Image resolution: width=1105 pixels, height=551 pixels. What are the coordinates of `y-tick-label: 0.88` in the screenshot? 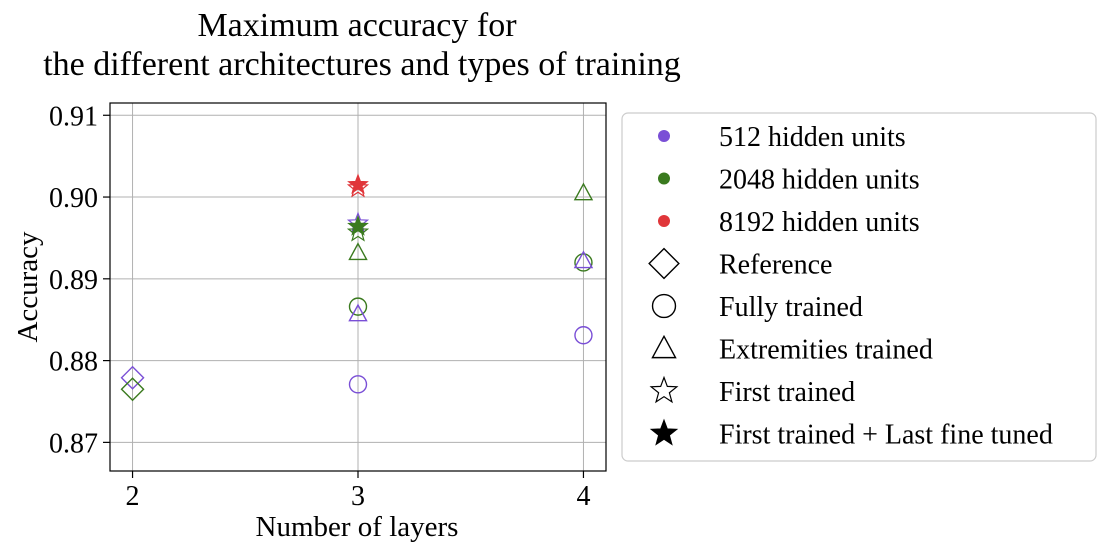 It's located at (73, 362).